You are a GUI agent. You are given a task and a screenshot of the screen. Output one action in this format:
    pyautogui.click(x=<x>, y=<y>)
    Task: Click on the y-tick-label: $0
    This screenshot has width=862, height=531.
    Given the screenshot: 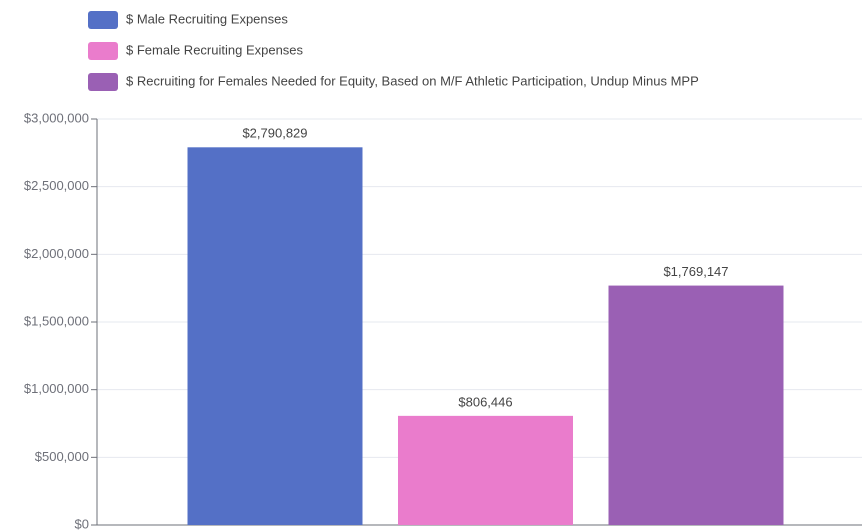 What is the action you would take?
    pyautogui.click(x=82, y=523)
    